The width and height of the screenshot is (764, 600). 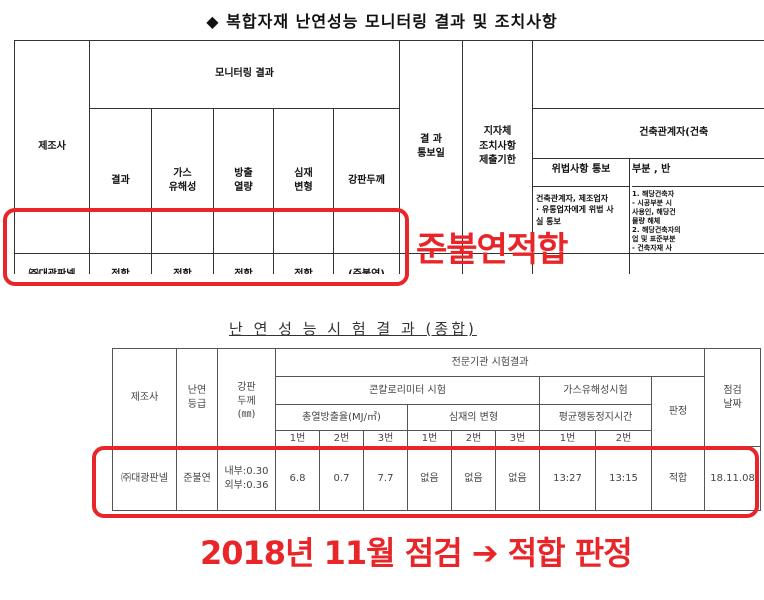 I want to click on b-total-heat-header: 총열방출율(MJ/㎡), so click(x=341, y=417).